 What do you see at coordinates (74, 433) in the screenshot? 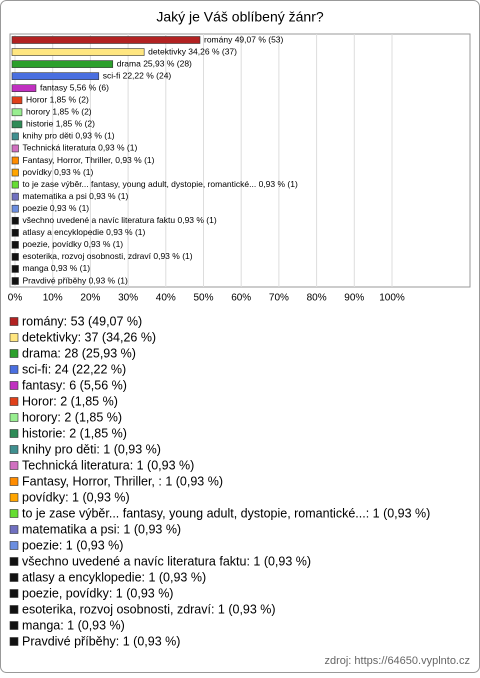
I see `legend-label: historie: 2 (1,85 %)` at bounding box center [74, 433].